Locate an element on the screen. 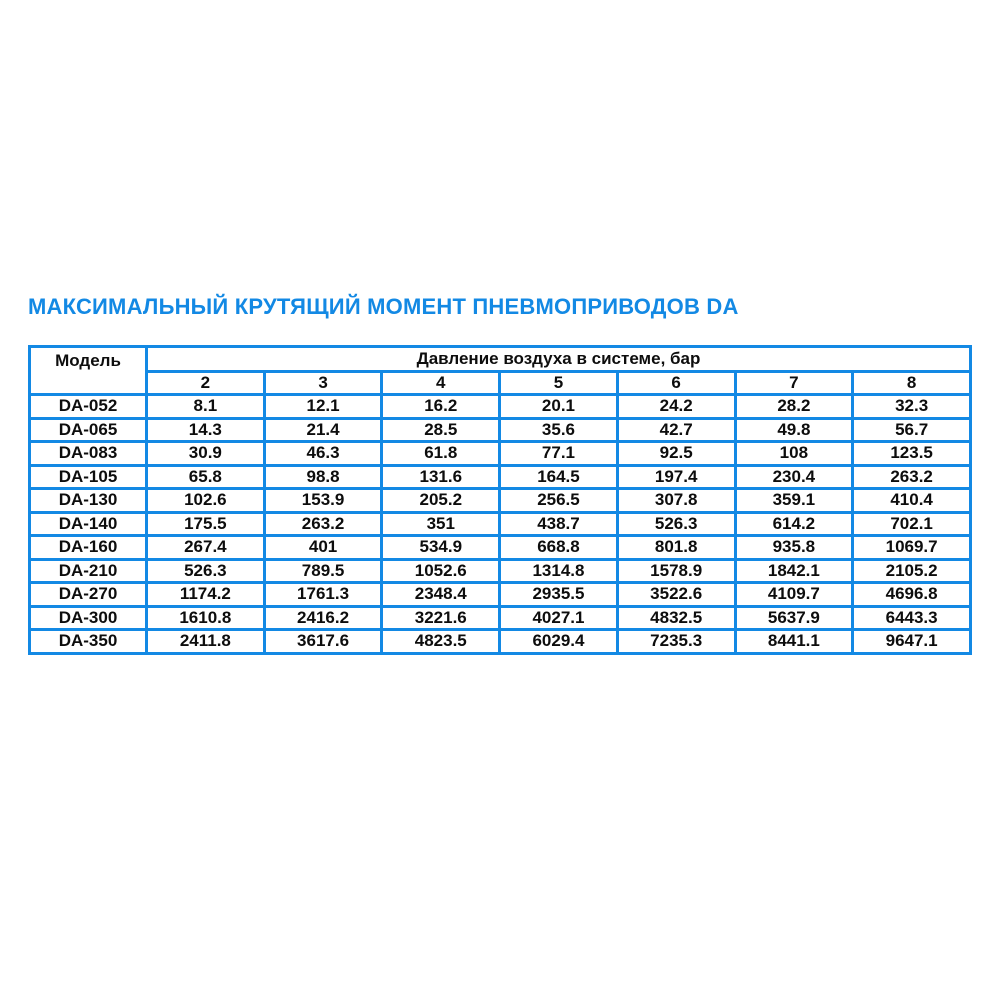  torque-value-cell: 46.3 is located at coordinates (323, 453).